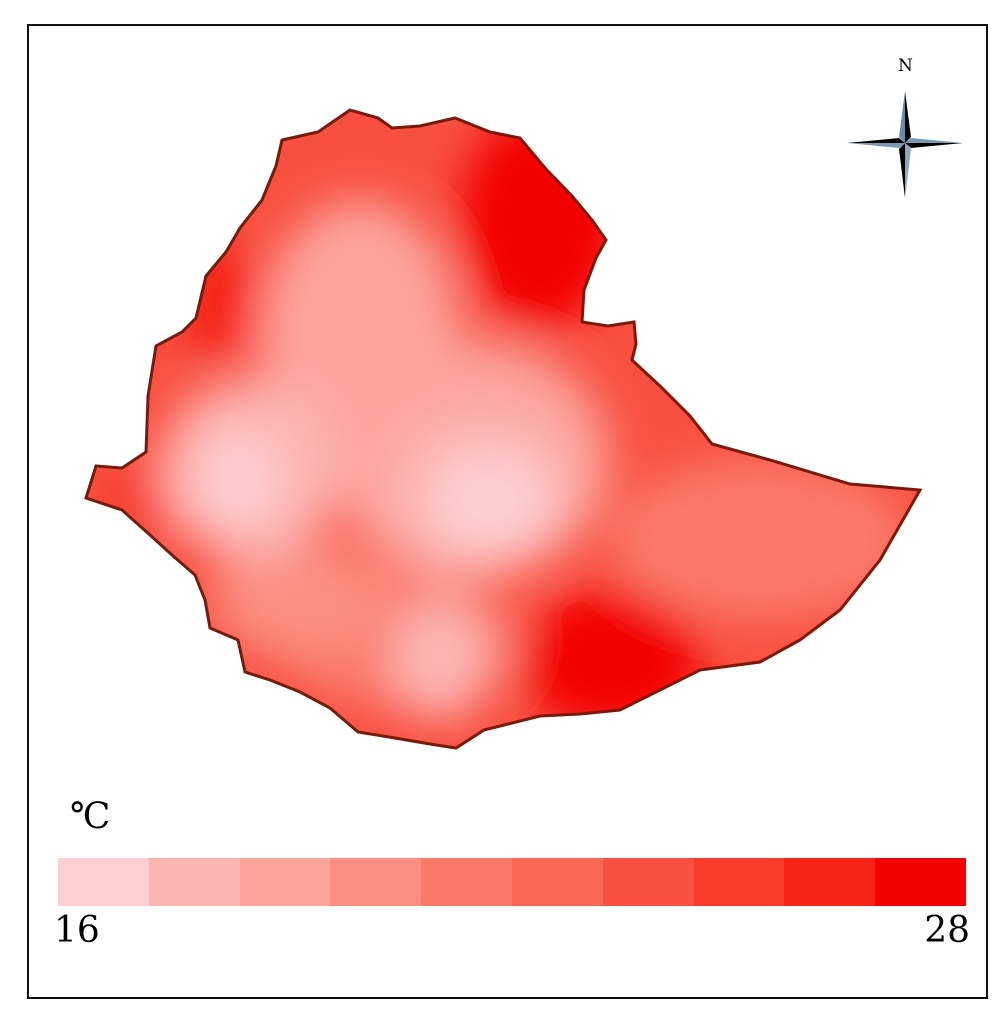 The image size is (1006, 1018). What do you see at coordinates (77, 930) in the screenshot?
I see `legend-min-label: 16` at bounding box center [77, 930].